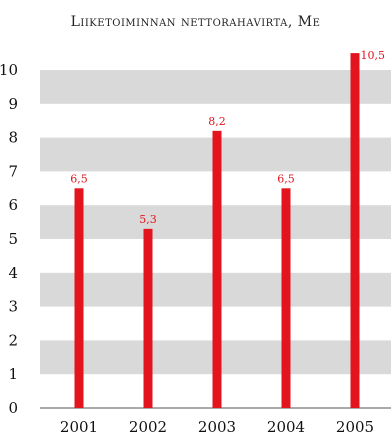  What do you see at coordinates (217, 121) in the screenshot?
I see `data-label: 8,2` at bounding box center [217, 121].